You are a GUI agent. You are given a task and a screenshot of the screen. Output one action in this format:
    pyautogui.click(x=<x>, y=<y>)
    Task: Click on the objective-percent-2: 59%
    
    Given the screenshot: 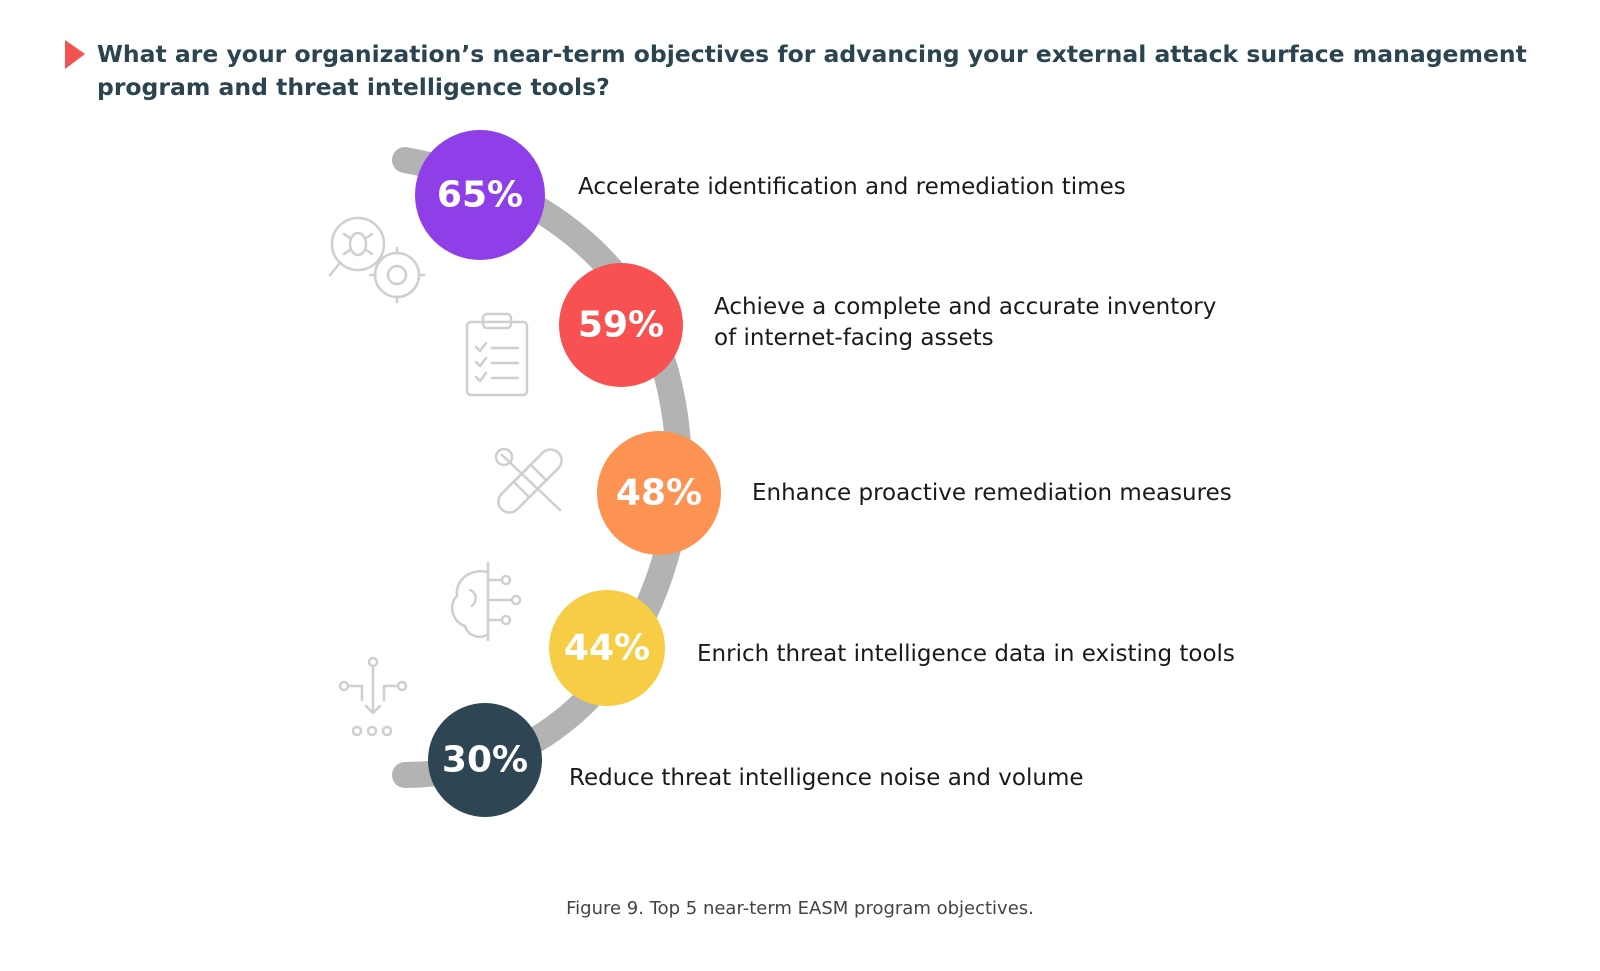 What is the action you would take?
    pyautogui.click(x=621, y=325)
    